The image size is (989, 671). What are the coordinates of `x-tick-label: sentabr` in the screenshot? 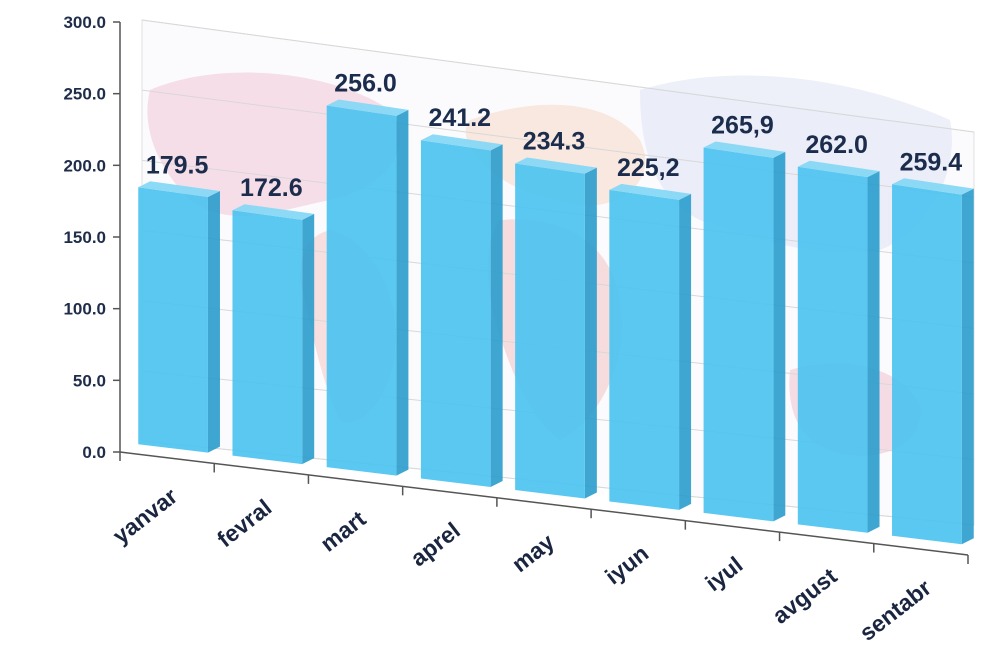 It's located at (895, 610).